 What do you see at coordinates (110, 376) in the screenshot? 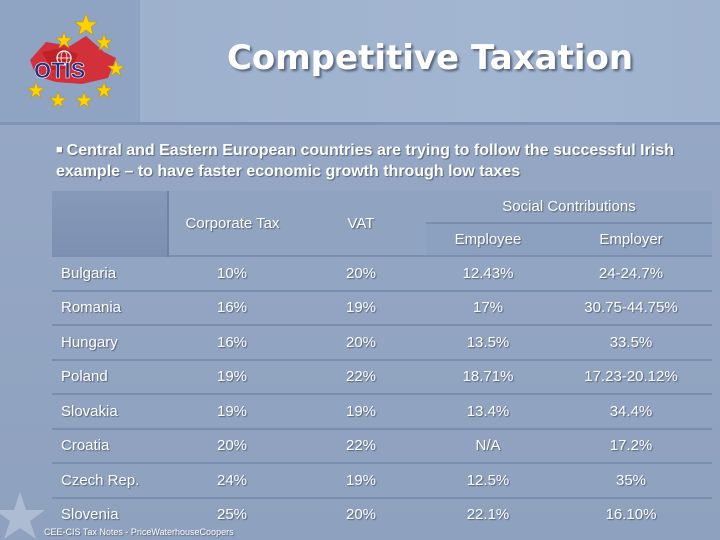
I see `cell-country: Poland` at bounding box center [110, 376].